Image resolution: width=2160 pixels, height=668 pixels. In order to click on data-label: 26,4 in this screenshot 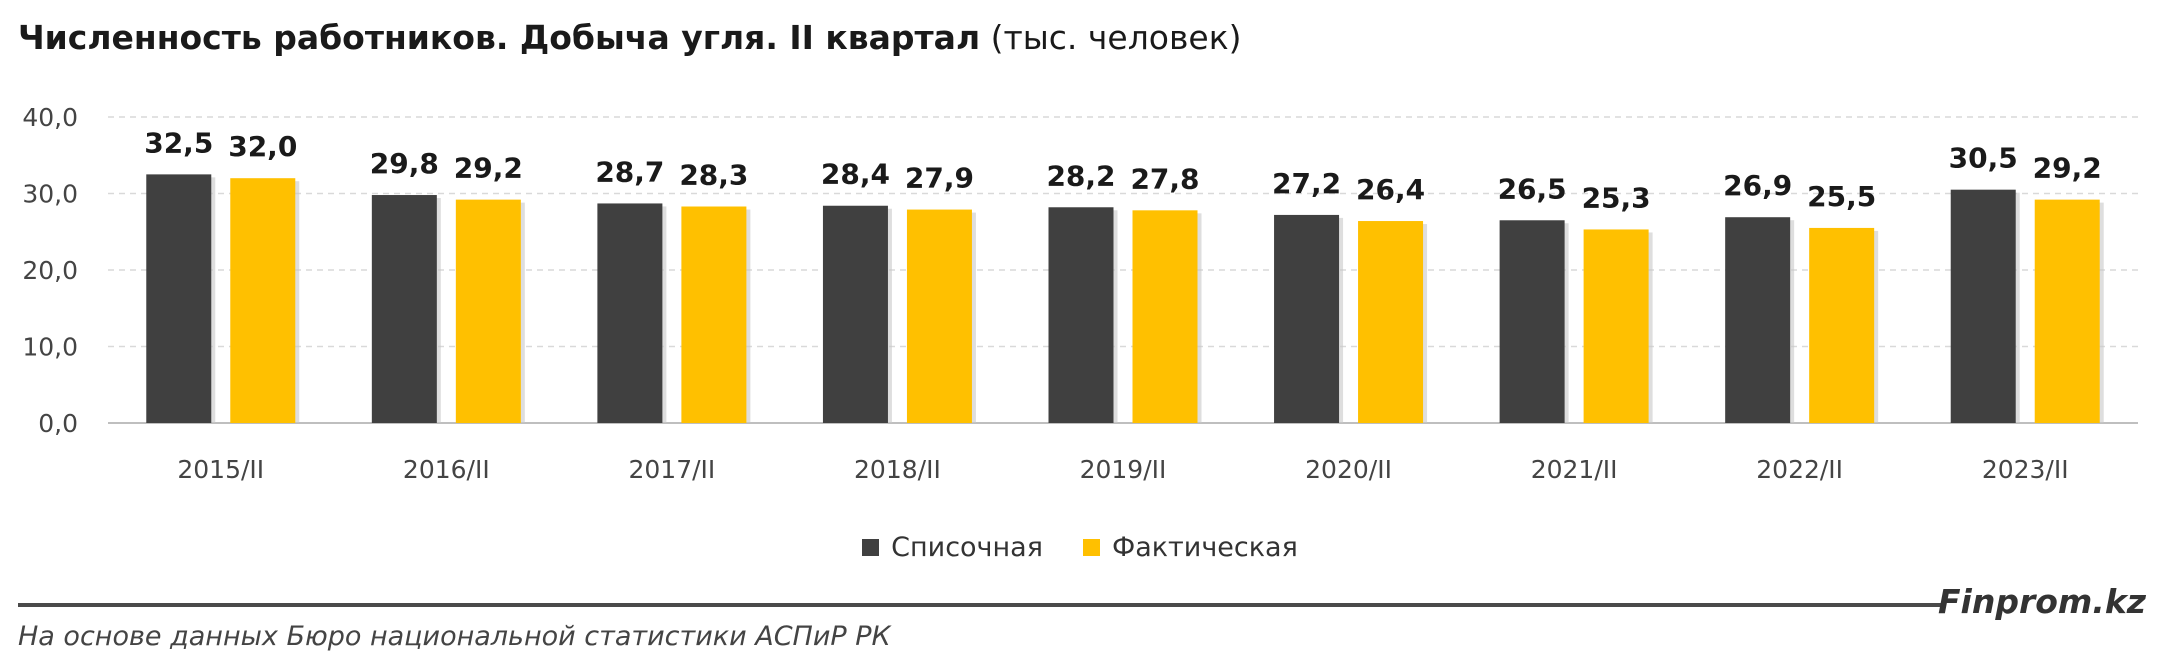, I will do `click(1390, 189)`.